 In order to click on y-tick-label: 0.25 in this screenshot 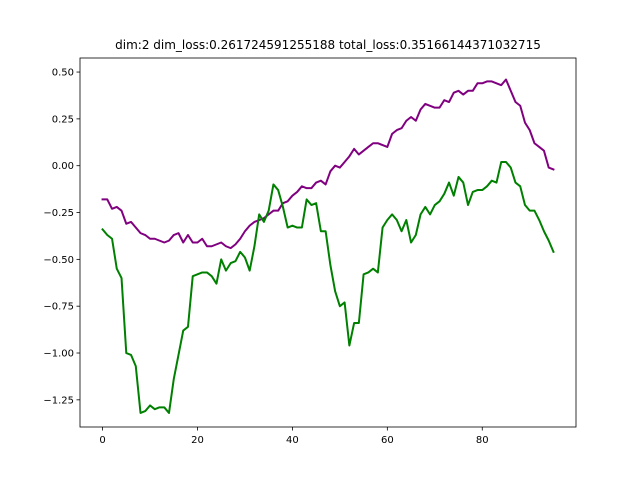, I will do `click(63, 119)`.